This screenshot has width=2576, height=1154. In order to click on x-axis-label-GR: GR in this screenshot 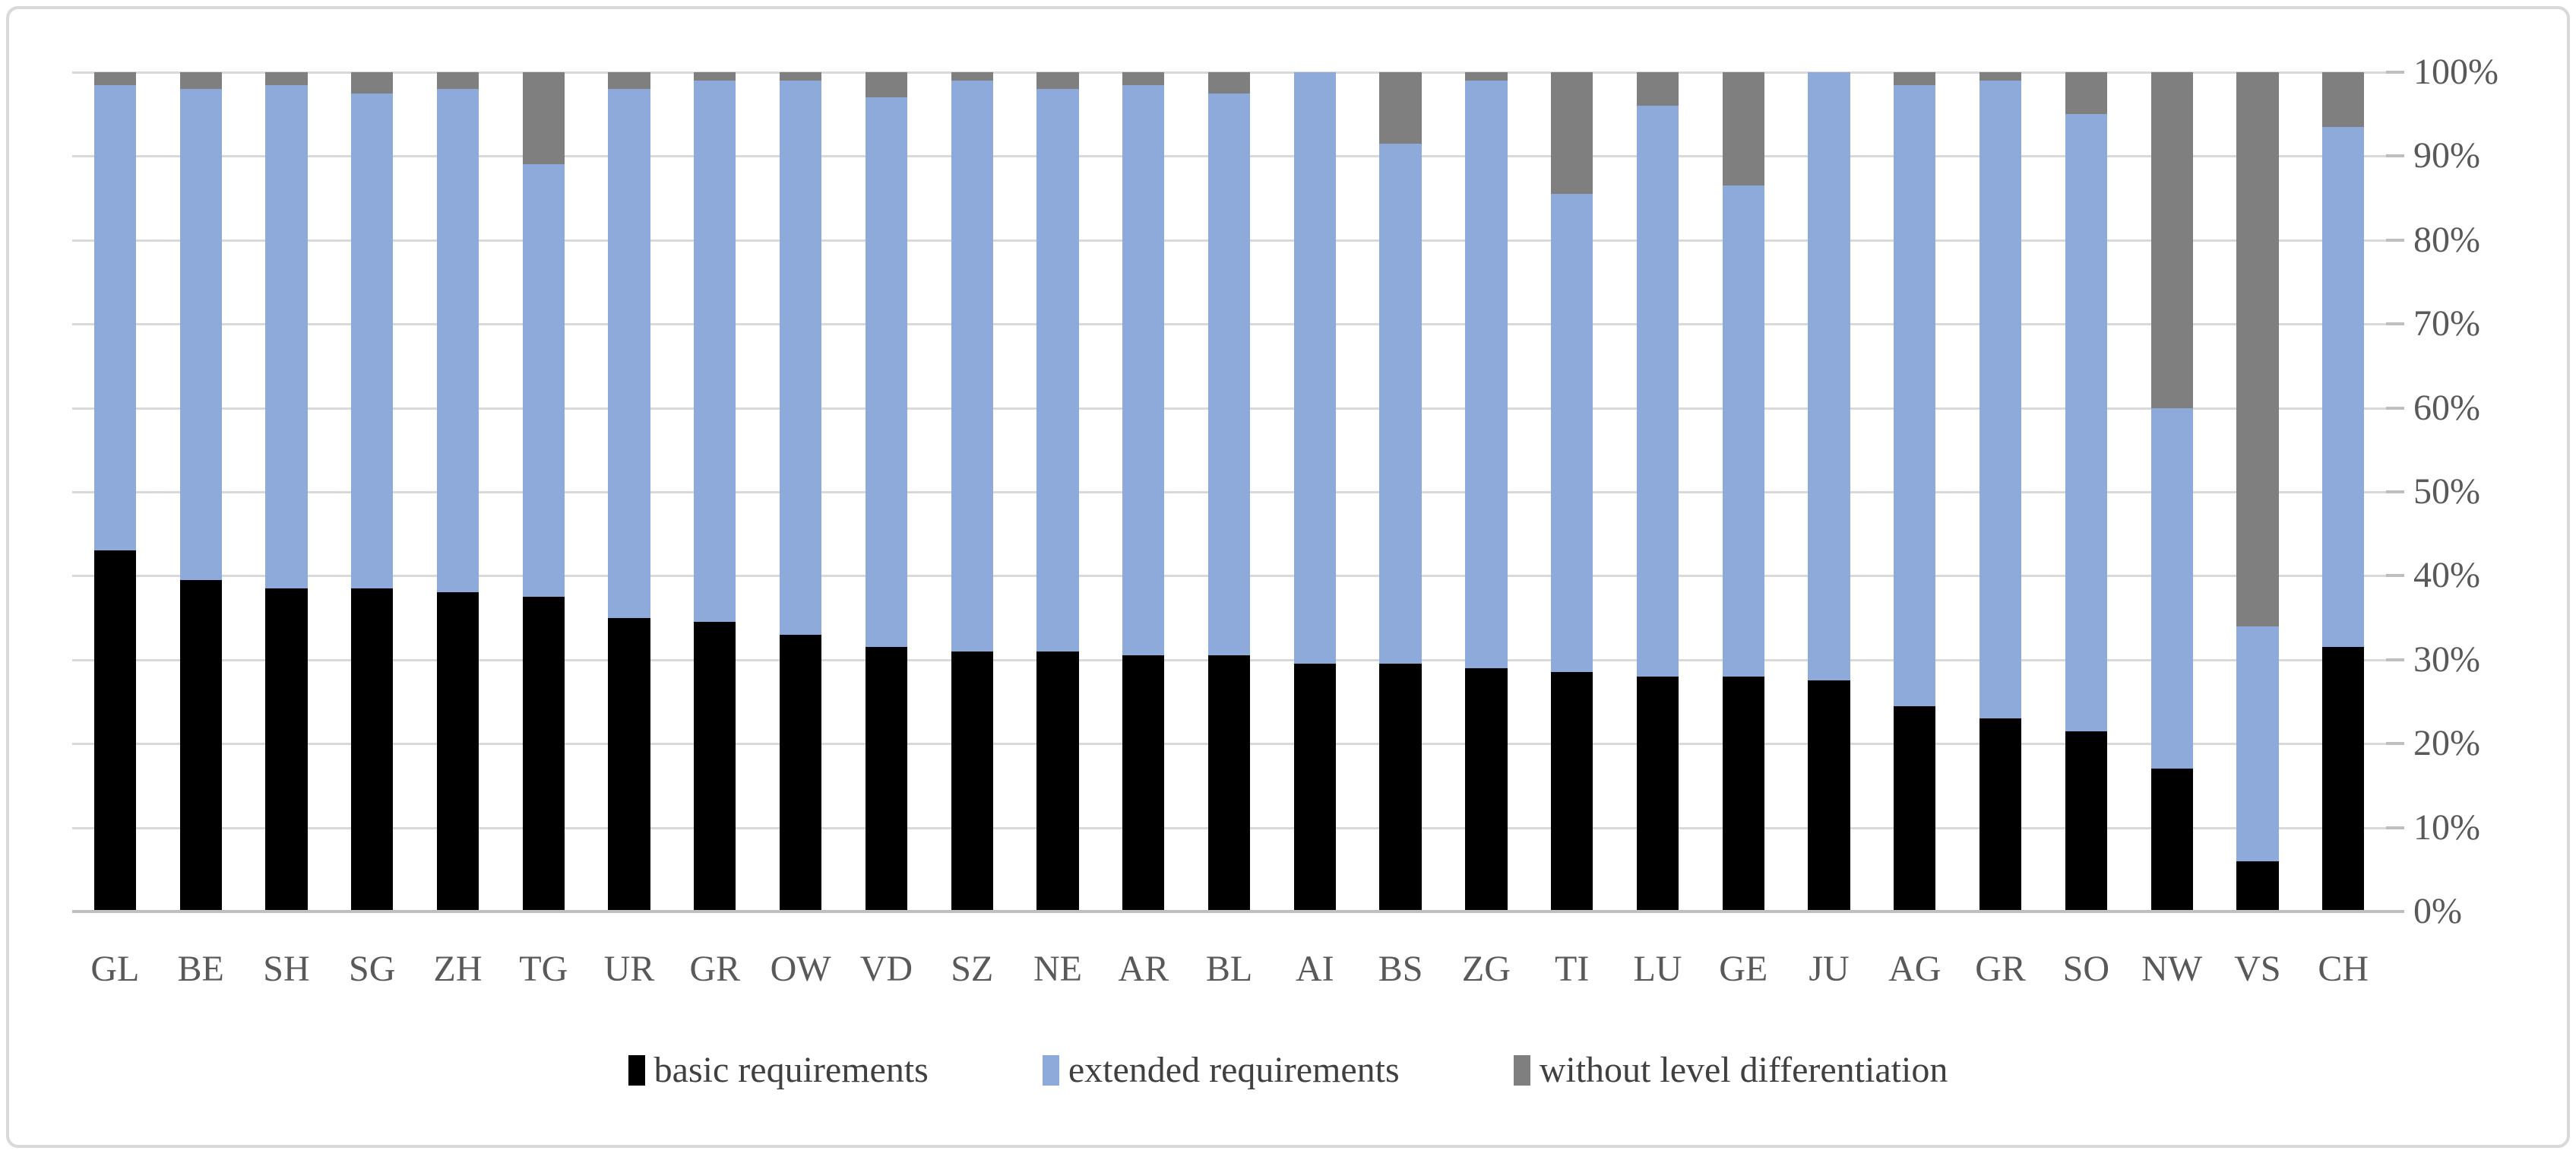, I will do `click(715, 969)`.